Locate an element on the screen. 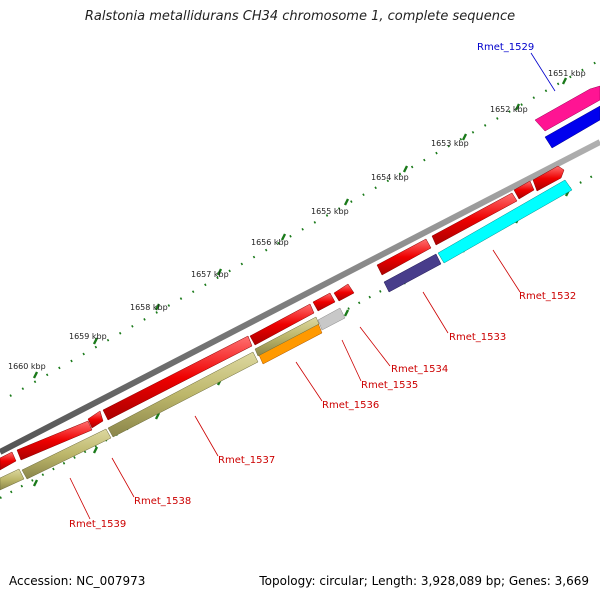  kbp-label-1656: 1656 kbp is located at coordinates (270, 242).